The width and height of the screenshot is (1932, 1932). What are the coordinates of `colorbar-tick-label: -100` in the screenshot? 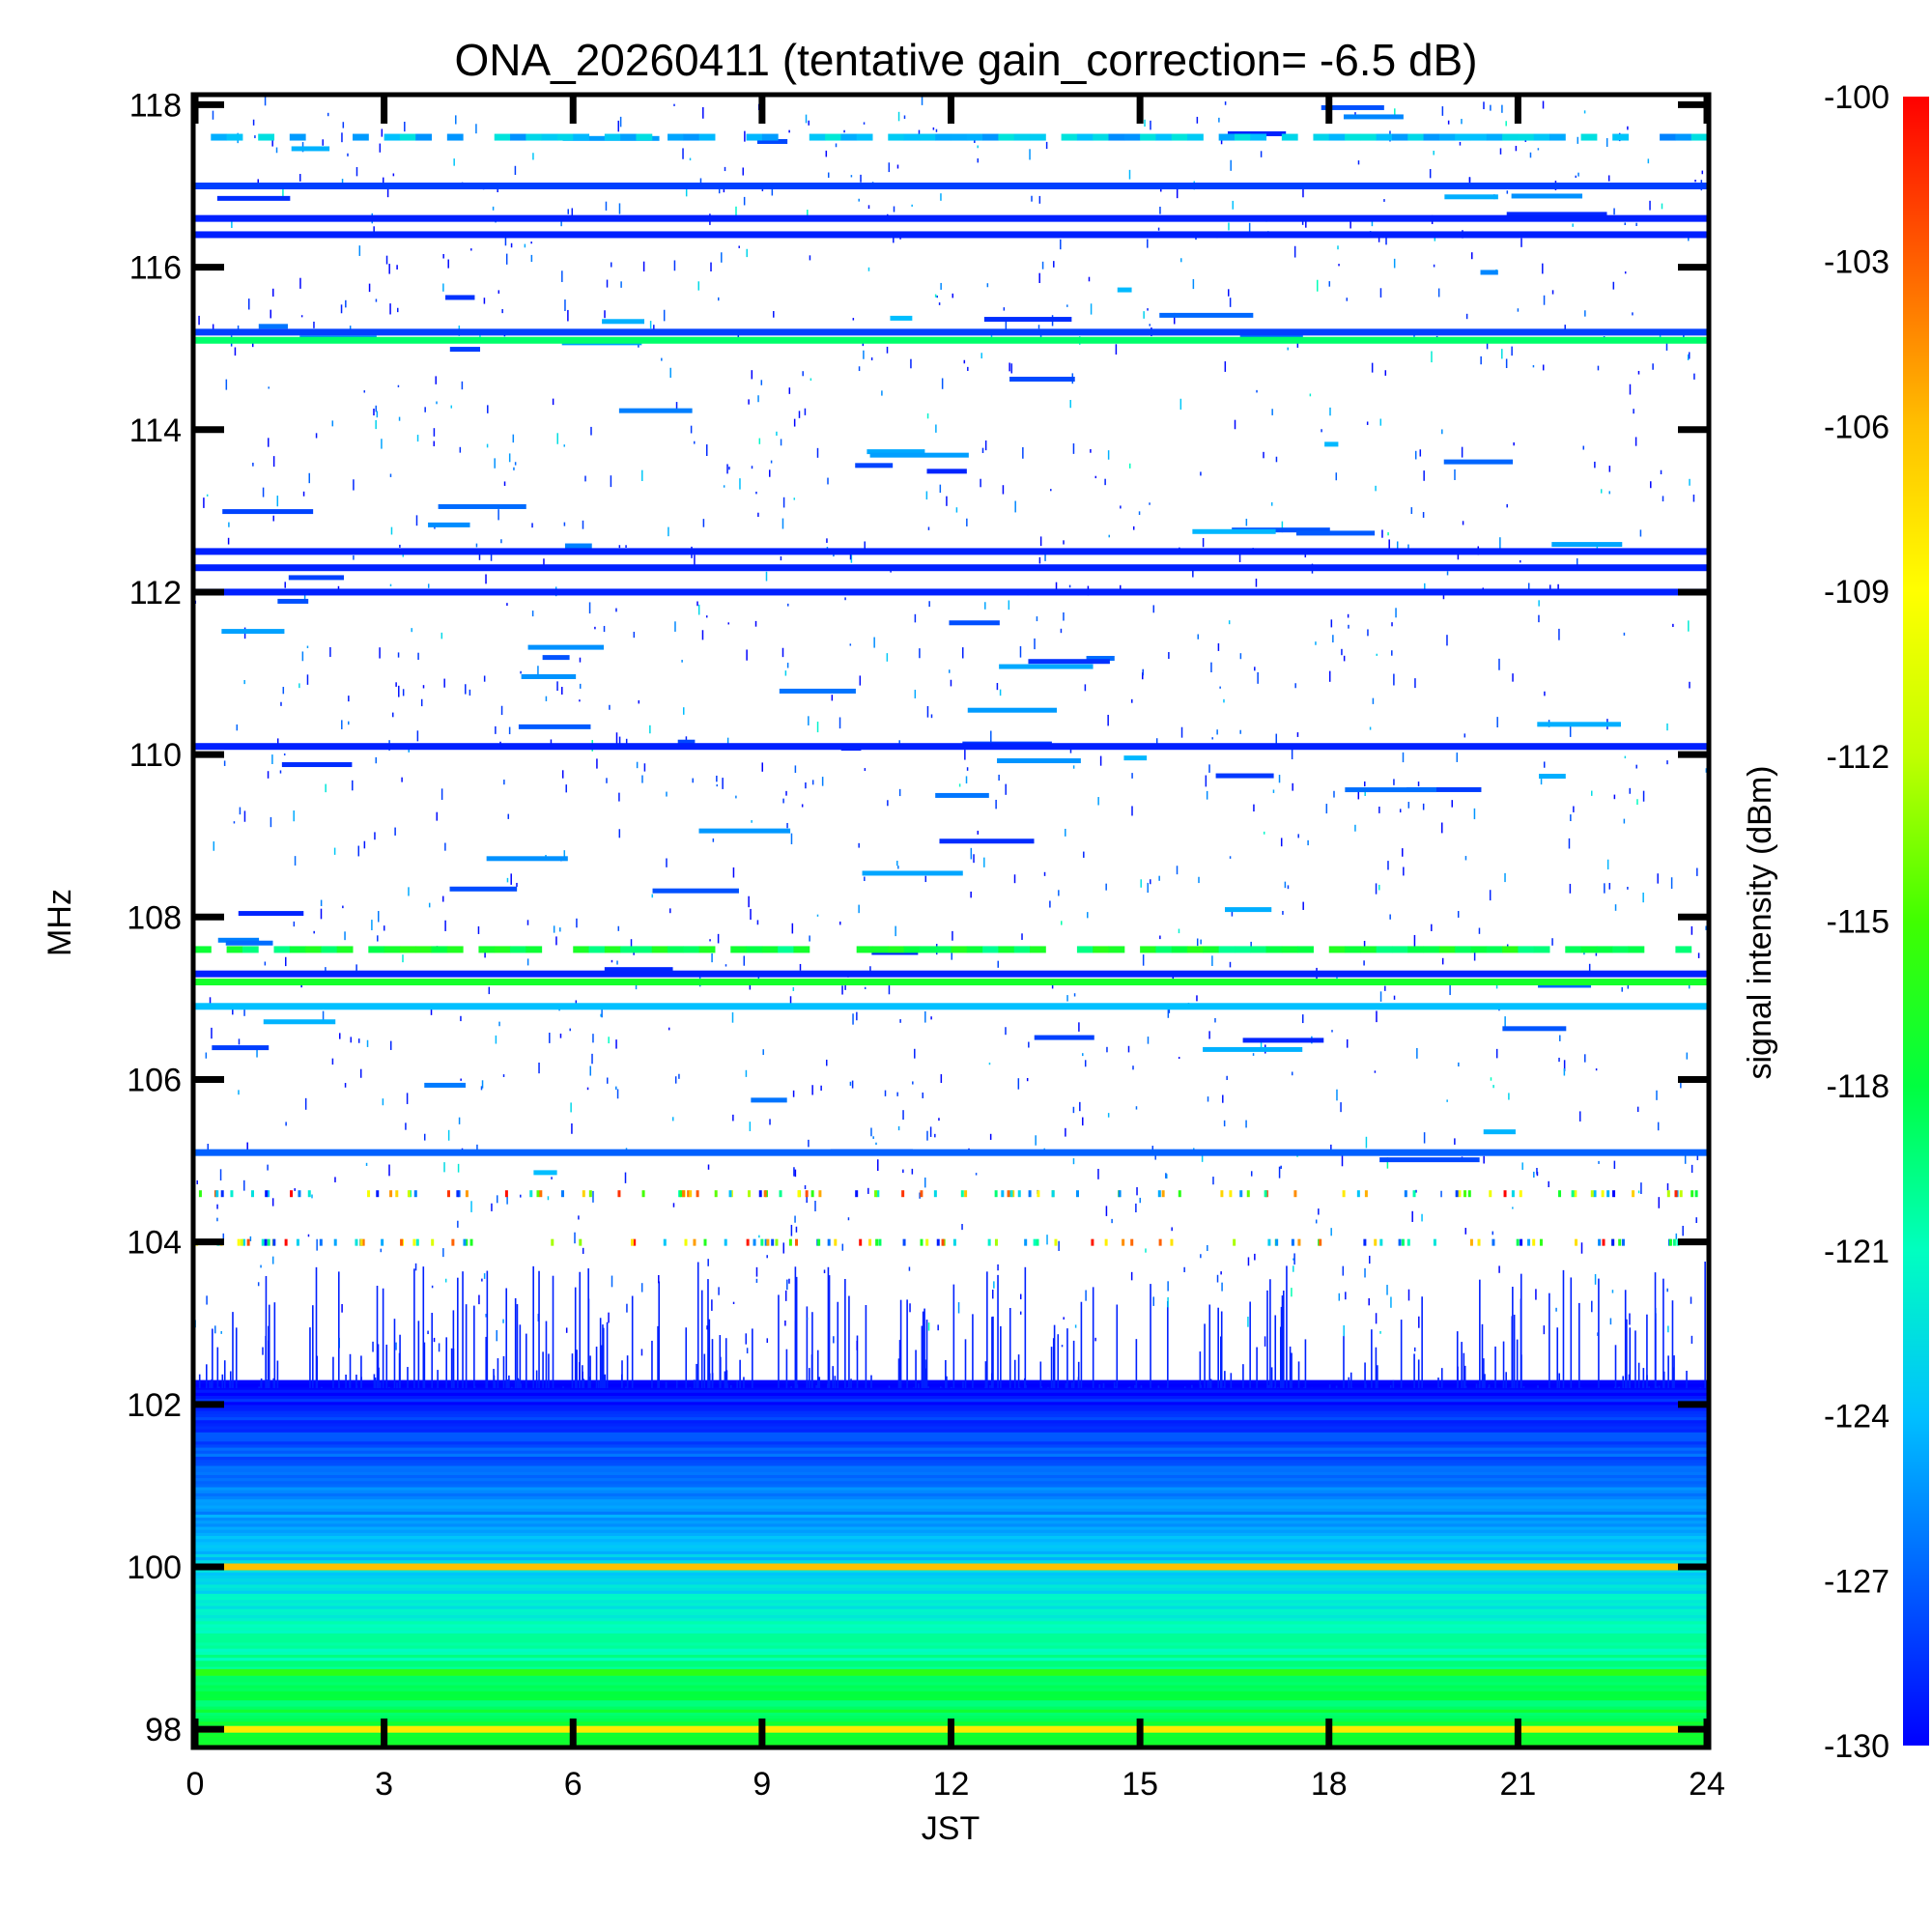 It's located at (1856, 97).